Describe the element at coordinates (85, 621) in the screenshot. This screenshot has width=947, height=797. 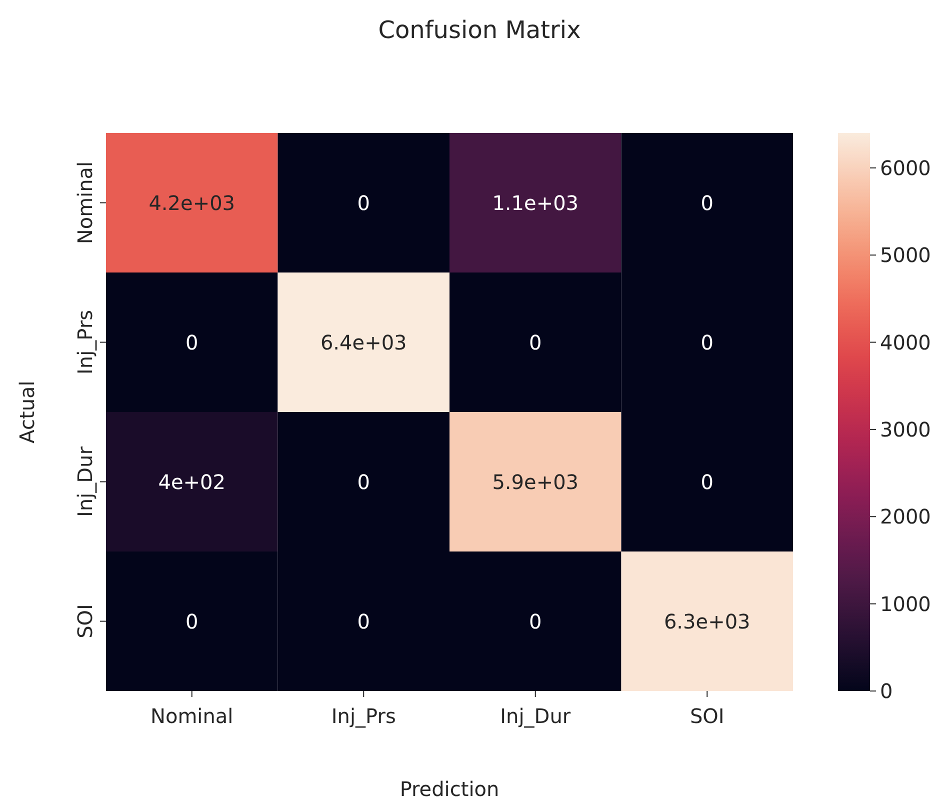
I see `y-tick-label: SOI` at that location.